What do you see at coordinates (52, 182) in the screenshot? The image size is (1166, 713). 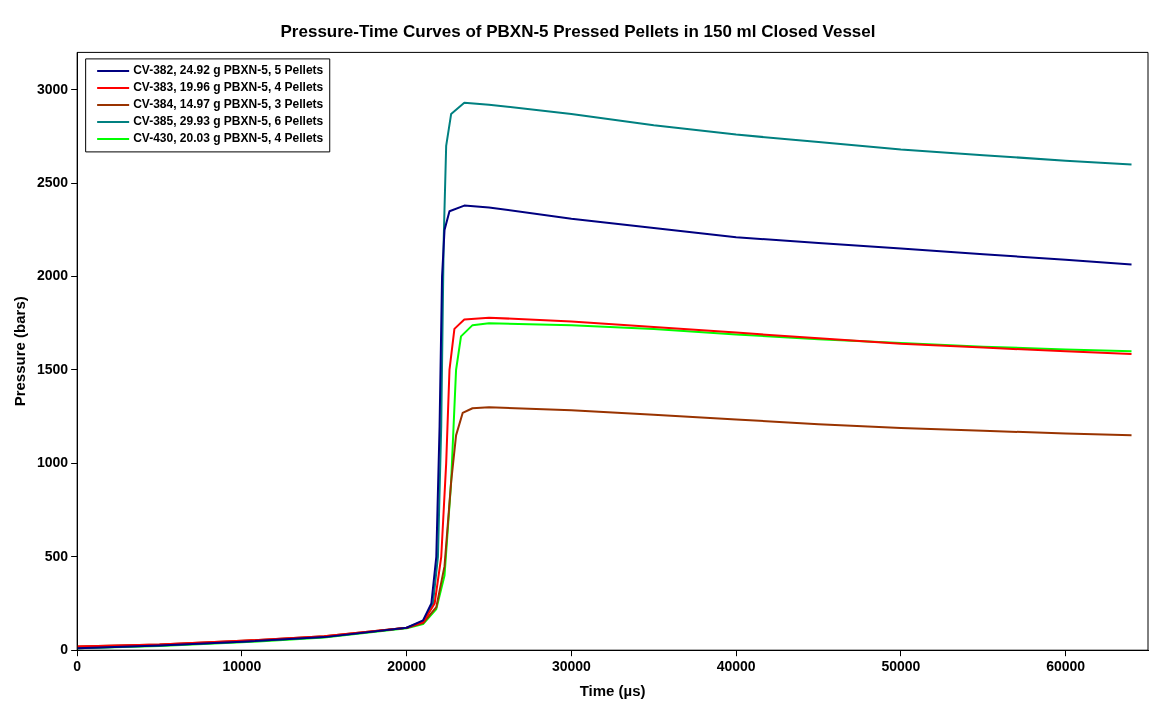 I see `y-tick-label: 2500` at bounding box center [52, 182].